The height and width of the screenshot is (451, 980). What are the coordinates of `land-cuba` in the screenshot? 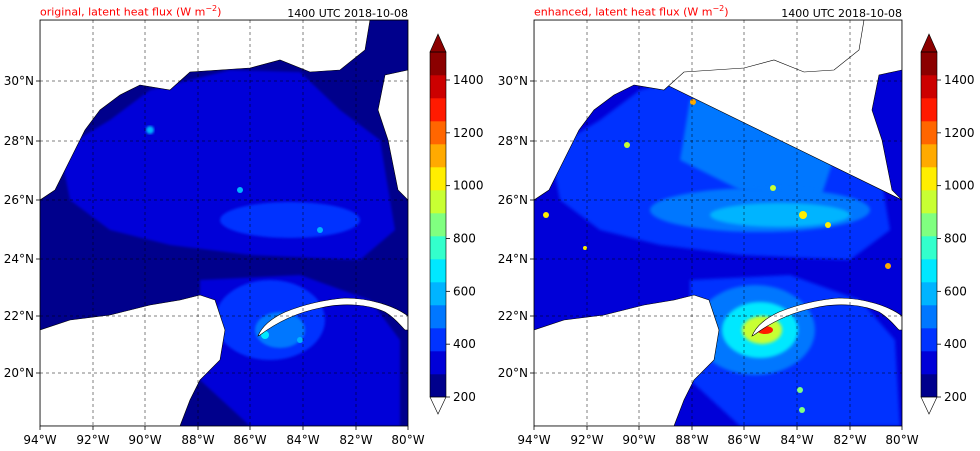 It's located at (332, 317).